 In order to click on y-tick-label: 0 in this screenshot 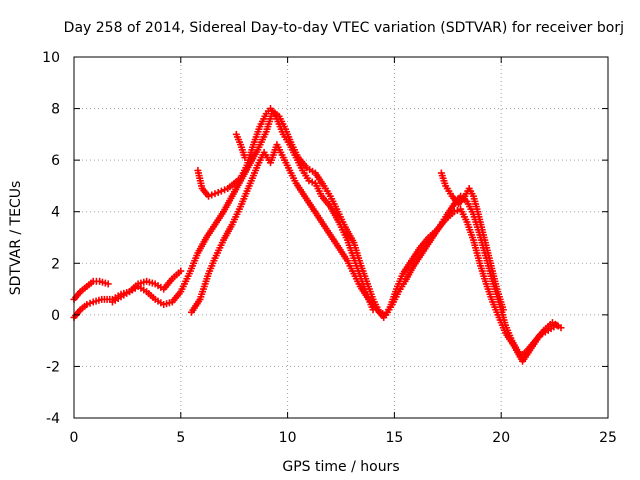, I will do `click(55, 316)`.